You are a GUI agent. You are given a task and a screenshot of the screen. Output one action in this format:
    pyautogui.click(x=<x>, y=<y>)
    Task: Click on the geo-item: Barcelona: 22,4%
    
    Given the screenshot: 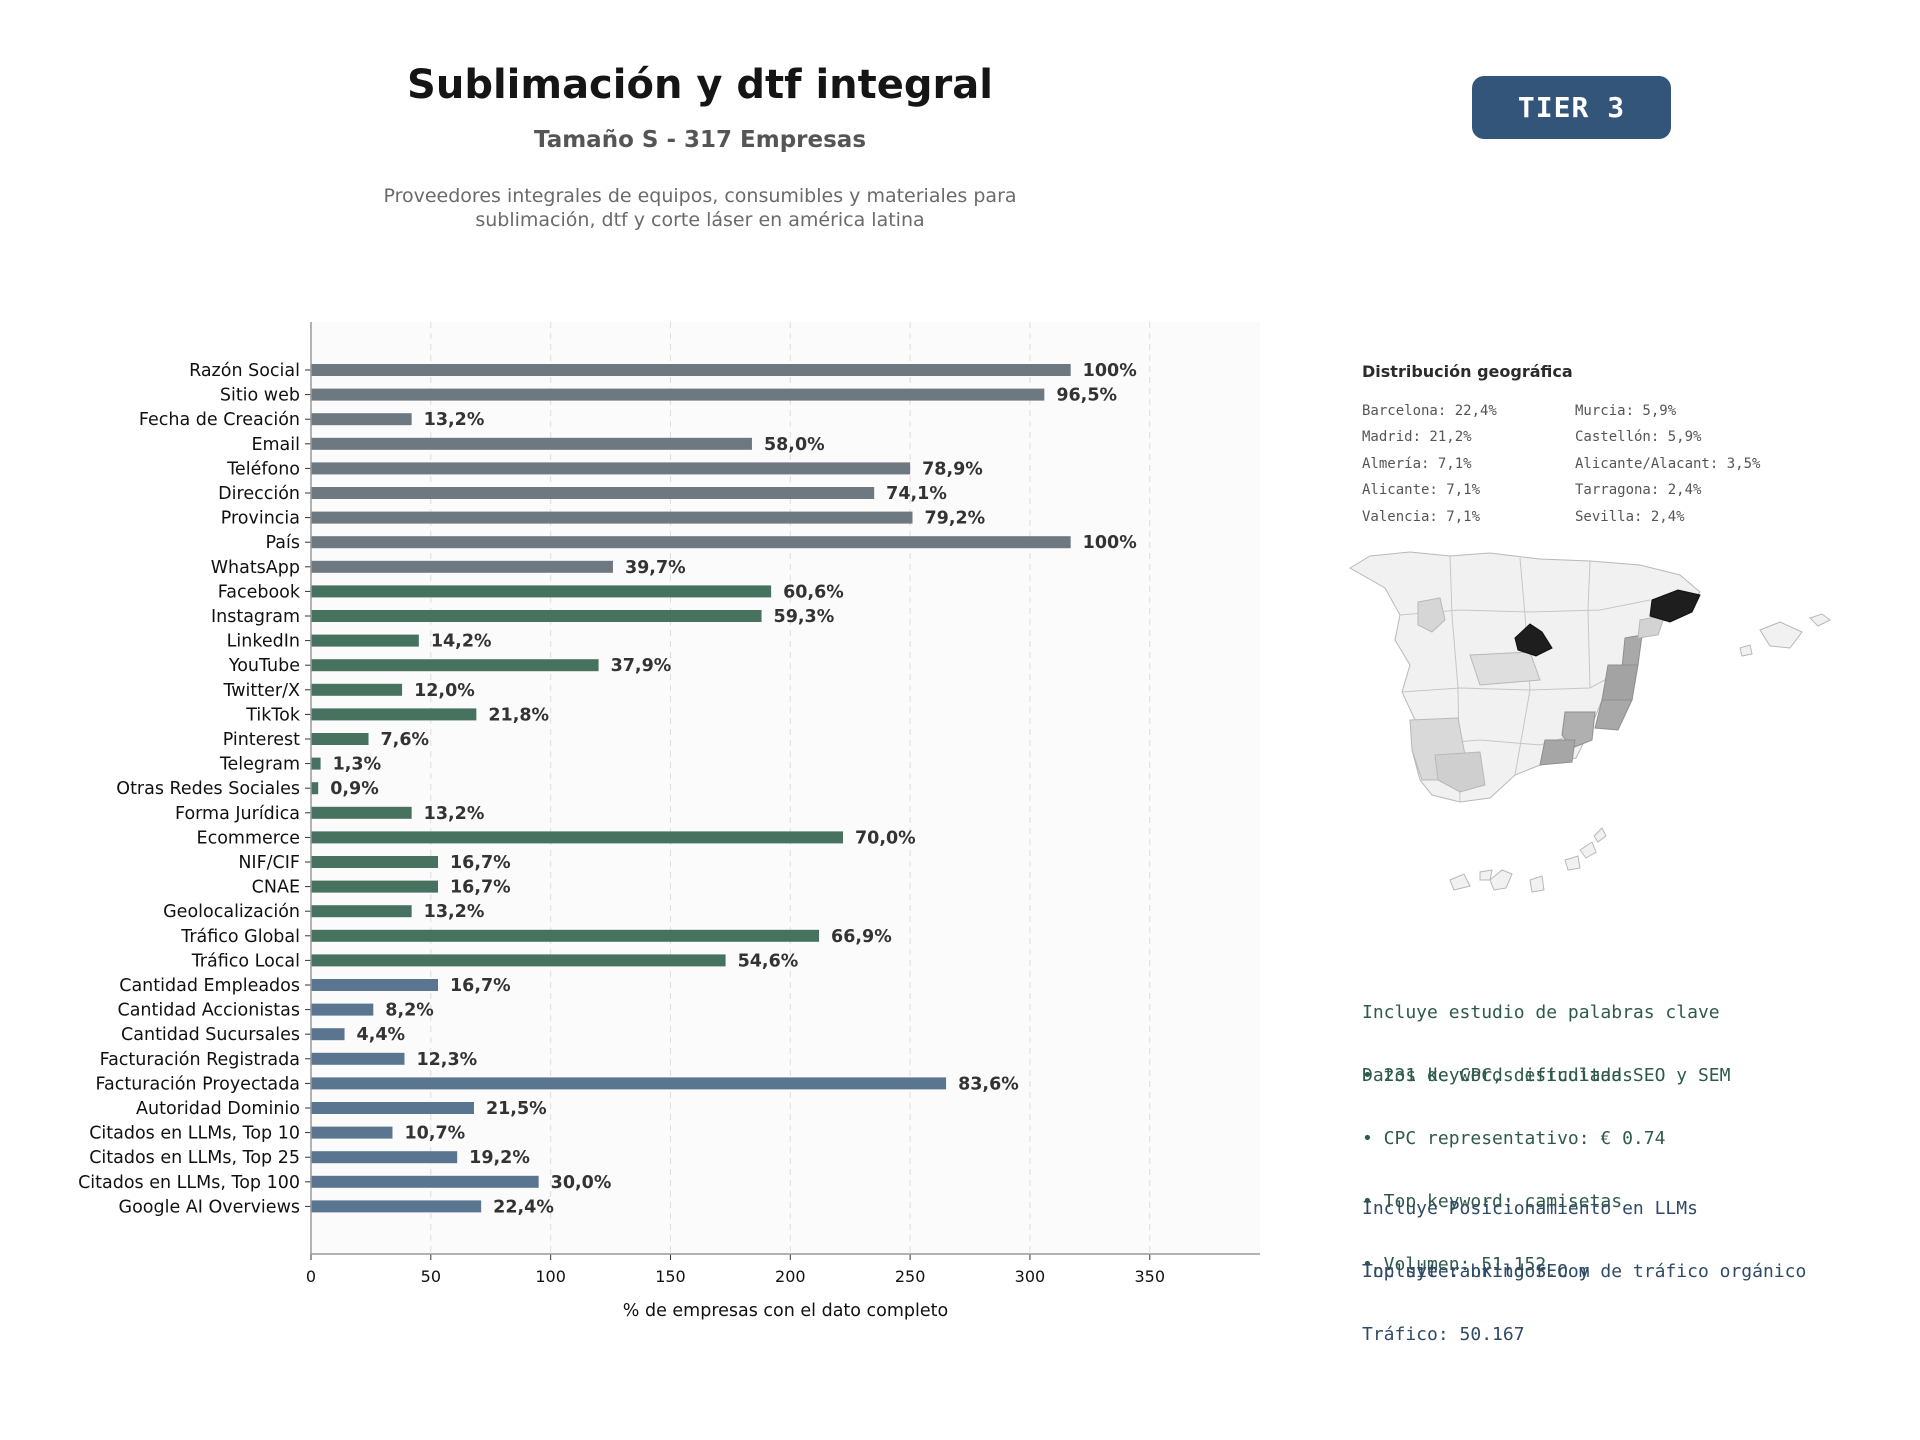 What is the action you would take?
    pyautogui.click(x=1429, y=411)
    